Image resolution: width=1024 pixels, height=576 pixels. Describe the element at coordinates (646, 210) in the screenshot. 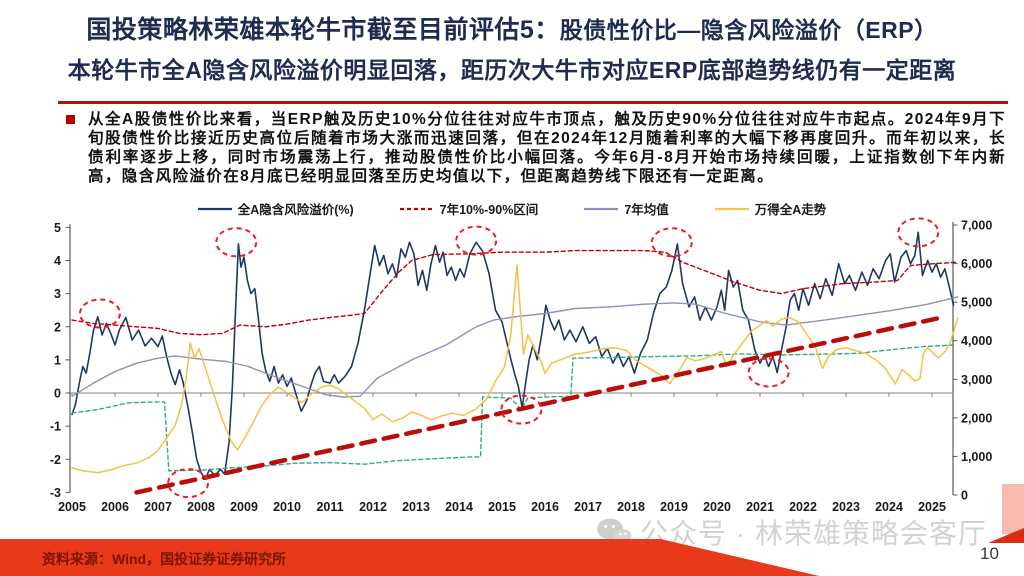

I see `legend-label: 7年均值` at that location.